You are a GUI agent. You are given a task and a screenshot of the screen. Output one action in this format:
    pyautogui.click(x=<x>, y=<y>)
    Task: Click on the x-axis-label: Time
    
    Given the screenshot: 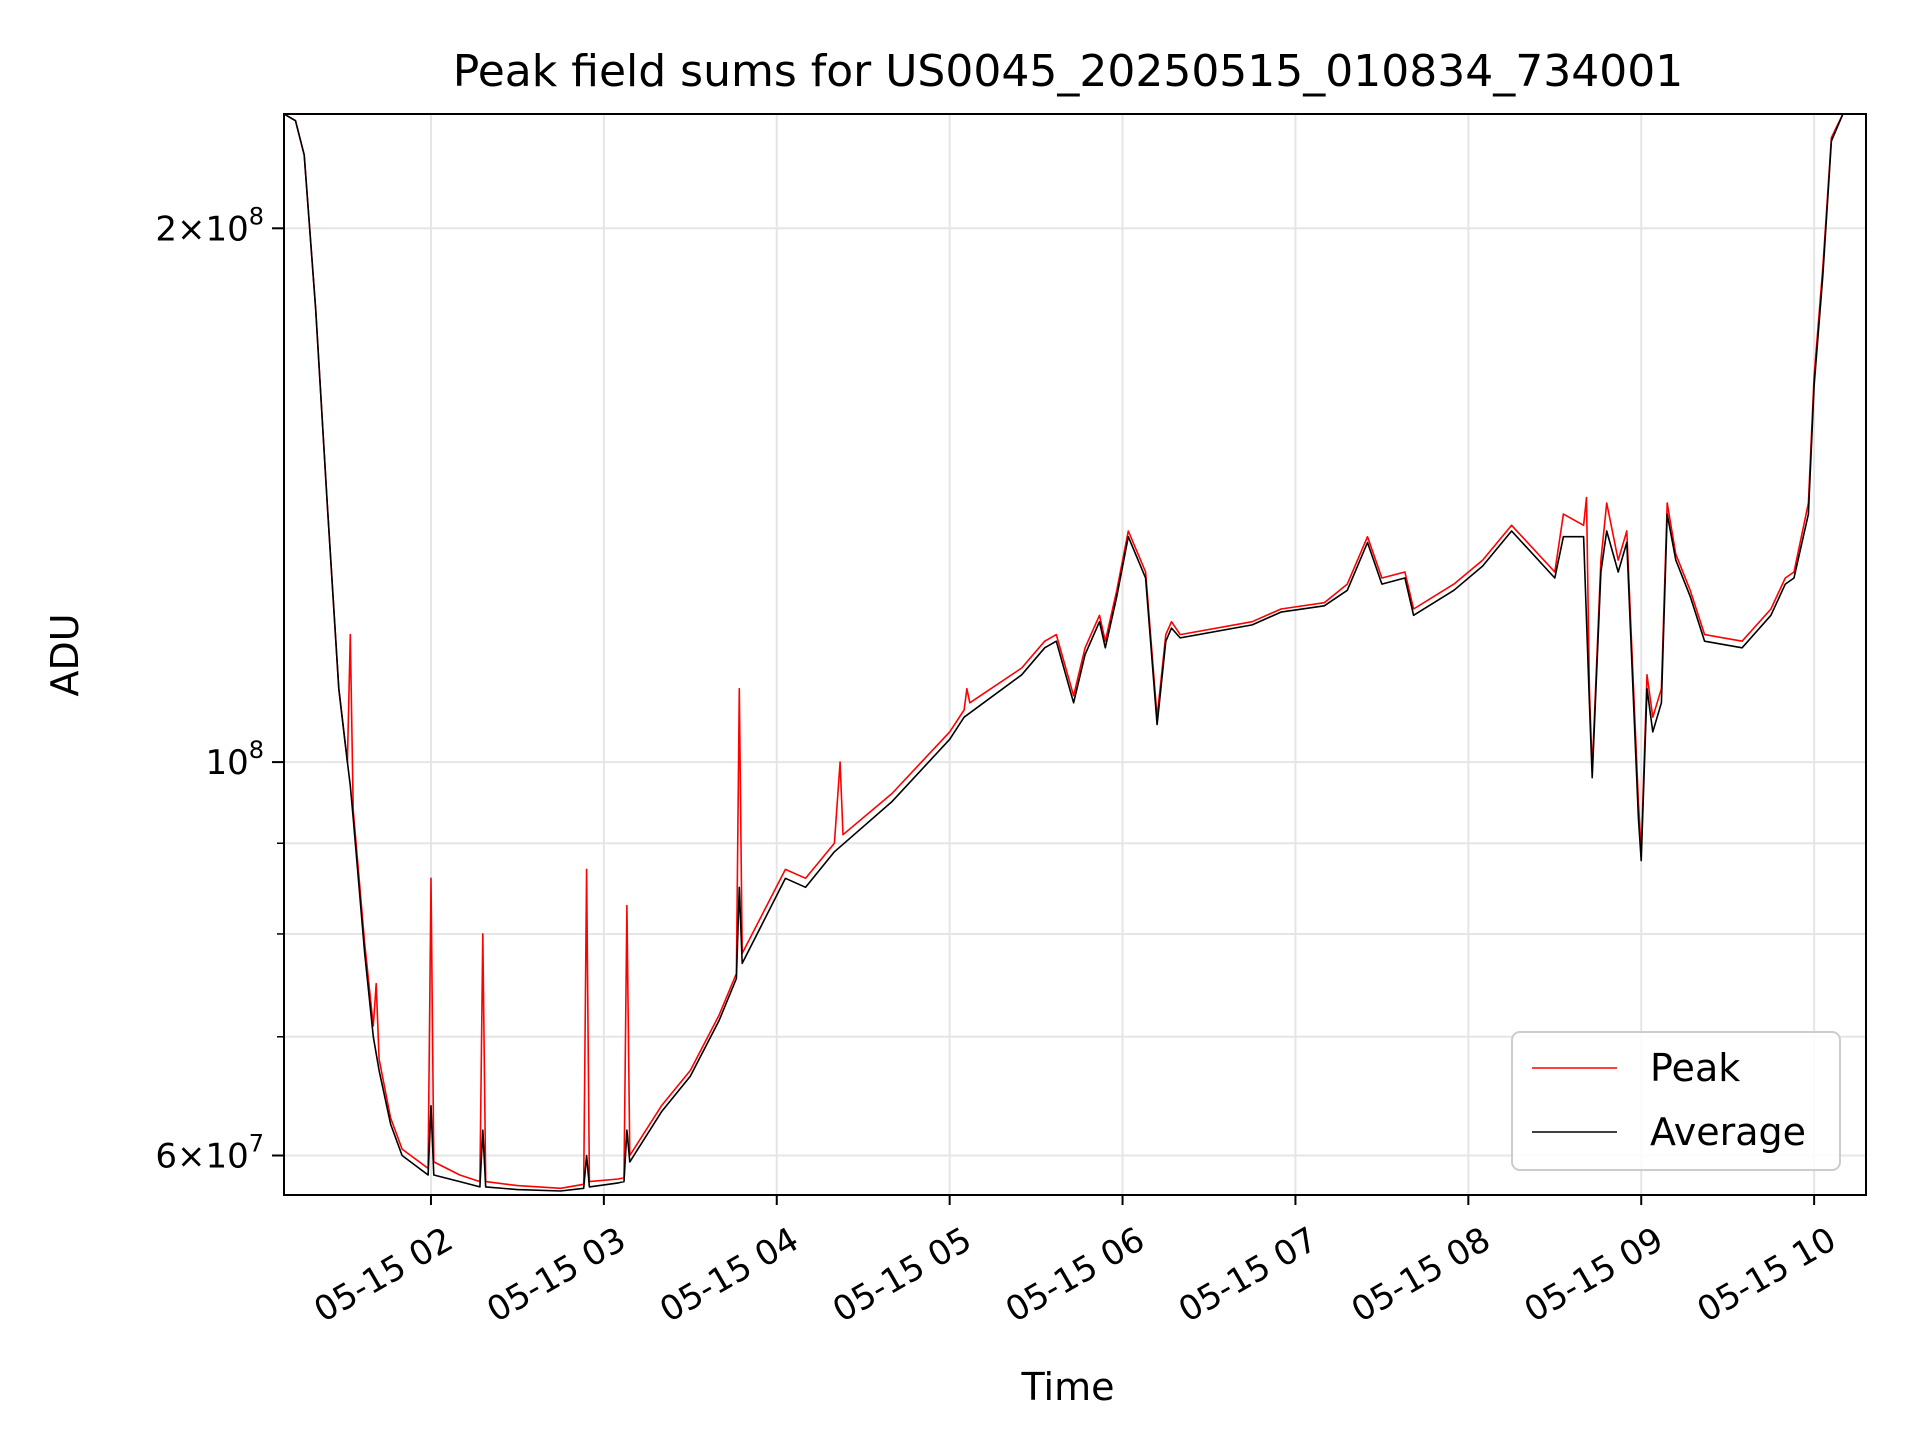 What is the action you would take?
    pyautogui.click(x=1068, y=1387)
    